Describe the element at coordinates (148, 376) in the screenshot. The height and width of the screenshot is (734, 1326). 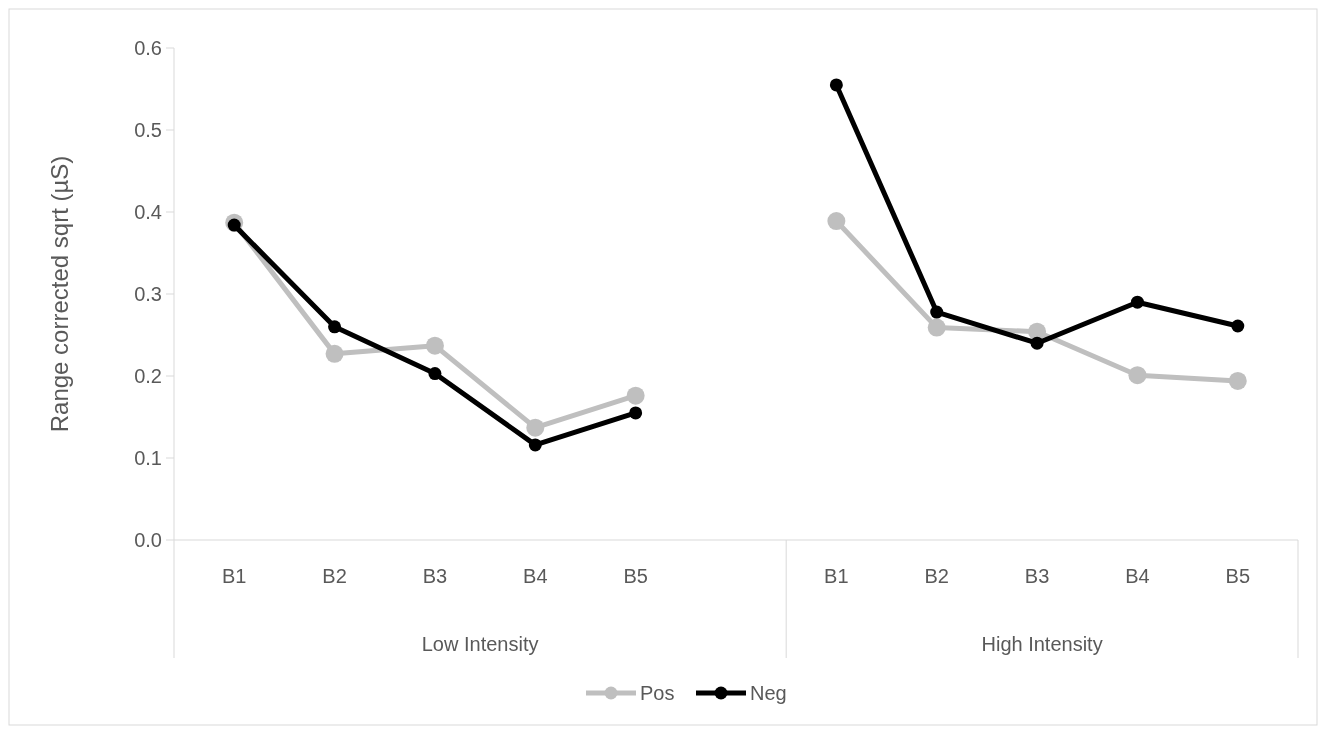
I see `y-tick-label: 0.2` at that location.